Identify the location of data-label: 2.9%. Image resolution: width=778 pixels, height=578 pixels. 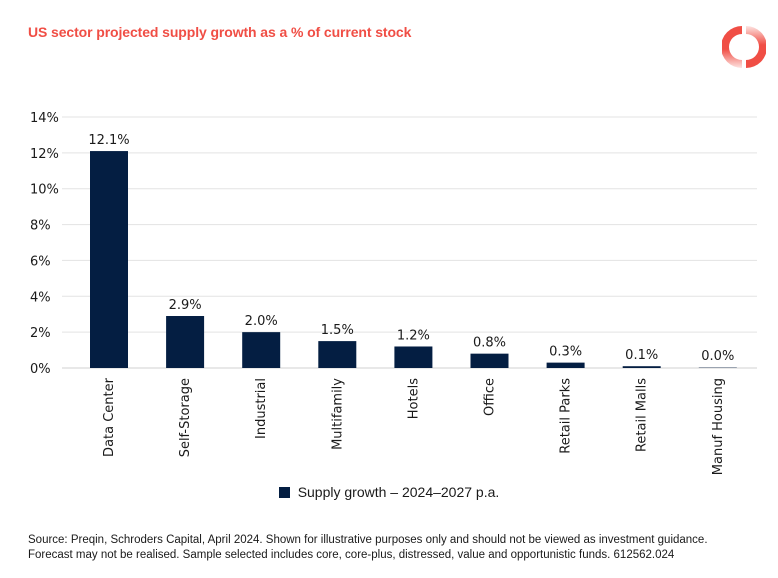
(185, 305).